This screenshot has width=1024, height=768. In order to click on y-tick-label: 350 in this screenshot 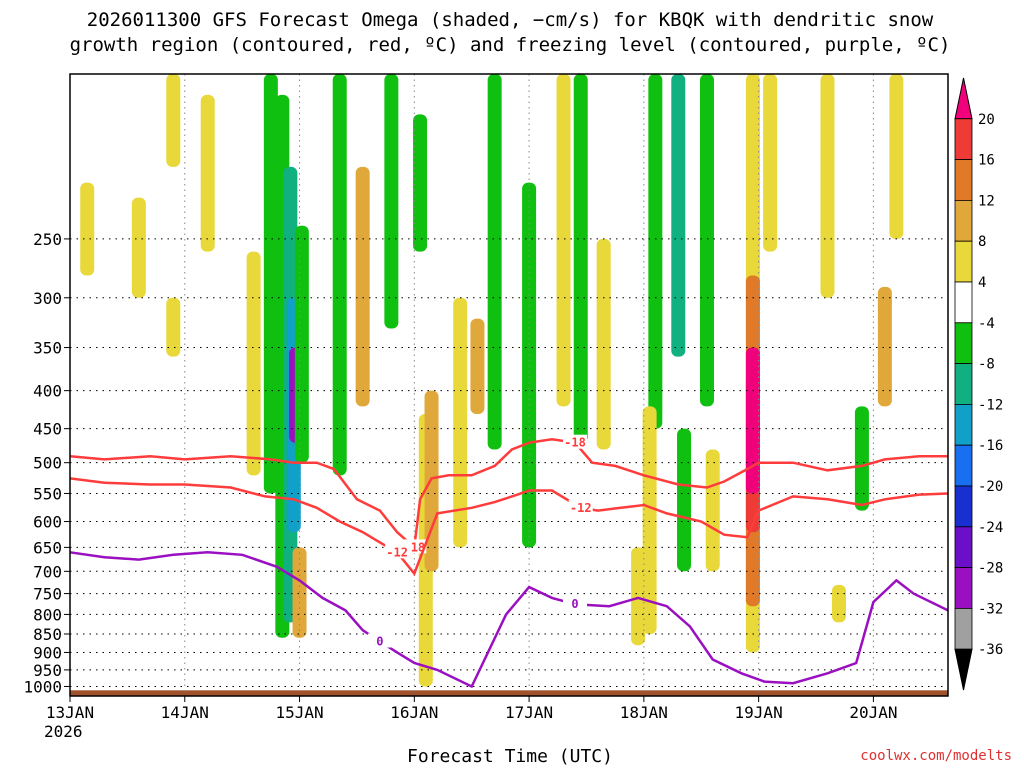, I will do `click(47, 348)`.